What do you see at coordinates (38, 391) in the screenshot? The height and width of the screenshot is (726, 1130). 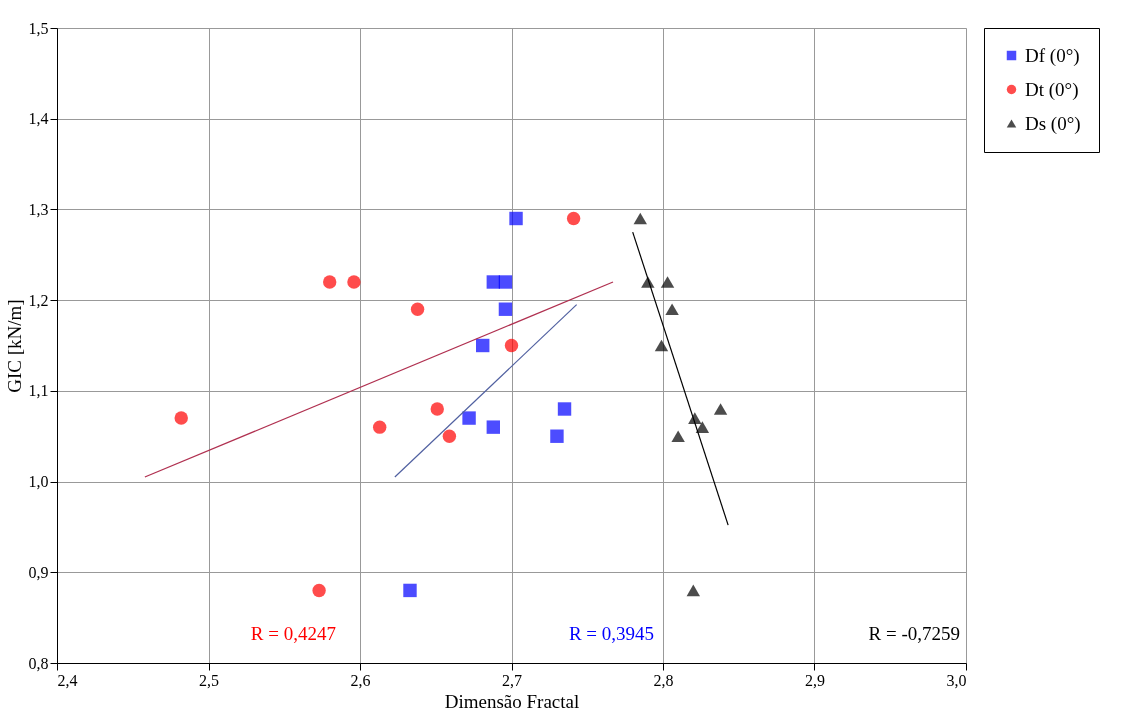 I see `y-tick-label: 1,1` at bounding box center [38, 391].